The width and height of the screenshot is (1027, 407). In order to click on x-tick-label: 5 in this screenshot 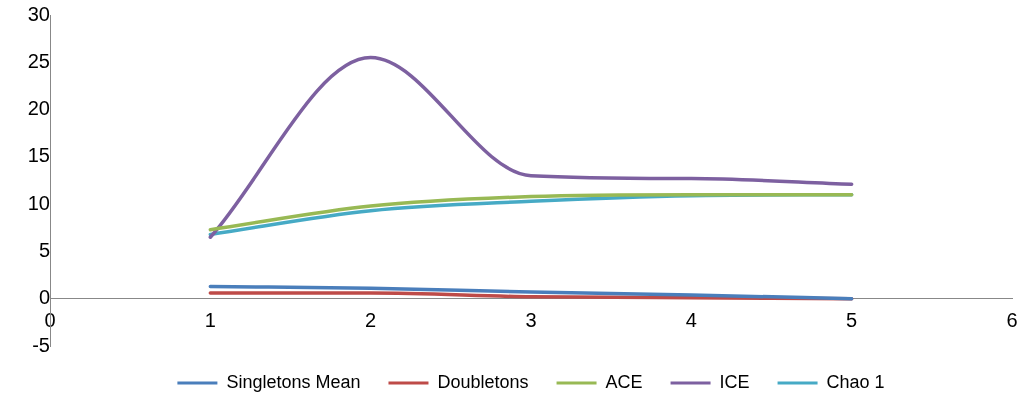, I will do `click(852, 320)`.